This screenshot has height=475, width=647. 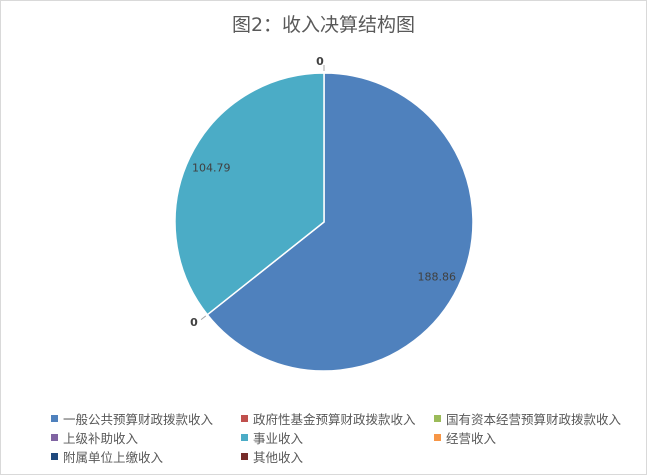 What do you see at coordinates (334, 419) in the screenshot?
I see `legend-label: 政府性基金预算财政拨款收入` at bounding box center [334, 419].